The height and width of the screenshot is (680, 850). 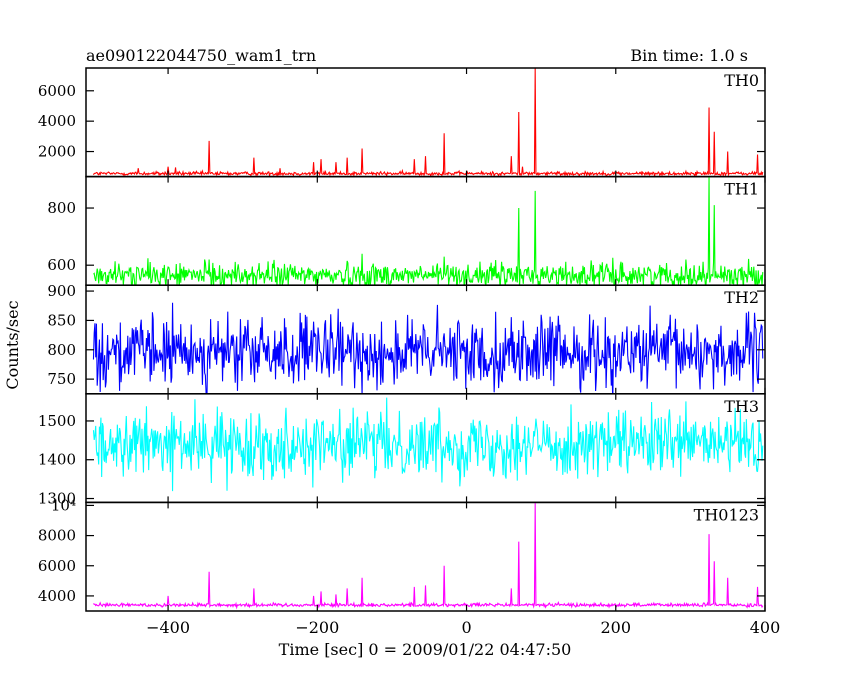 I want to click on series-th2, so click(x=428, y=348).